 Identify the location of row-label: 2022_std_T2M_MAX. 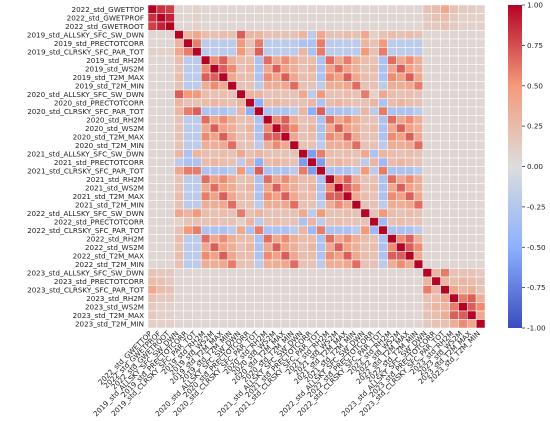
(108, 255).